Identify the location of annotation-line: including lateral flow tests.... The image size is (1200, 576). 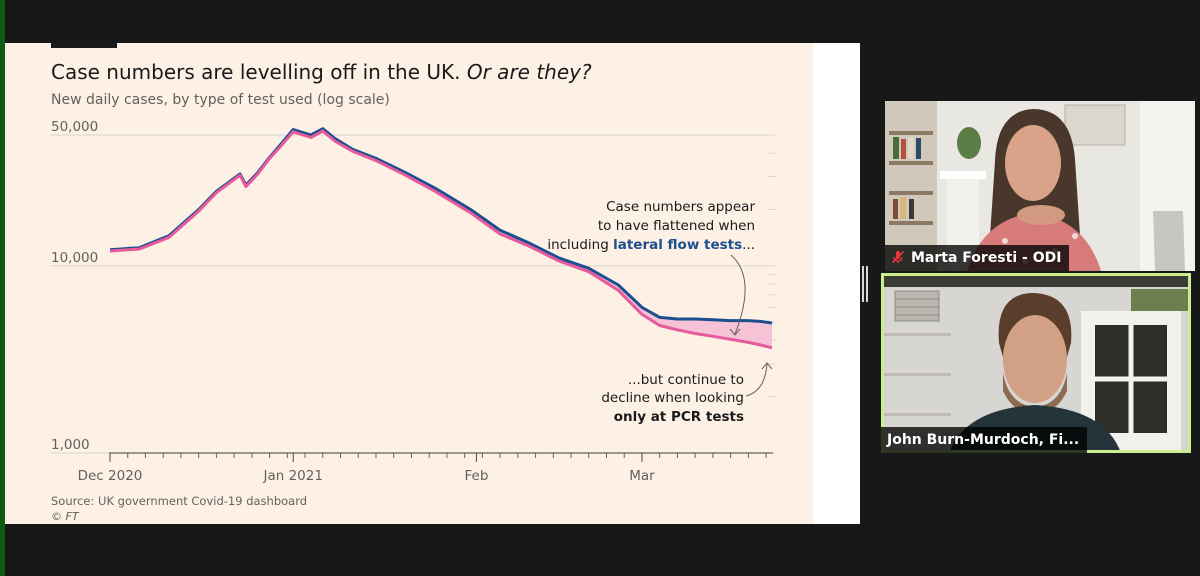
(651, 245).